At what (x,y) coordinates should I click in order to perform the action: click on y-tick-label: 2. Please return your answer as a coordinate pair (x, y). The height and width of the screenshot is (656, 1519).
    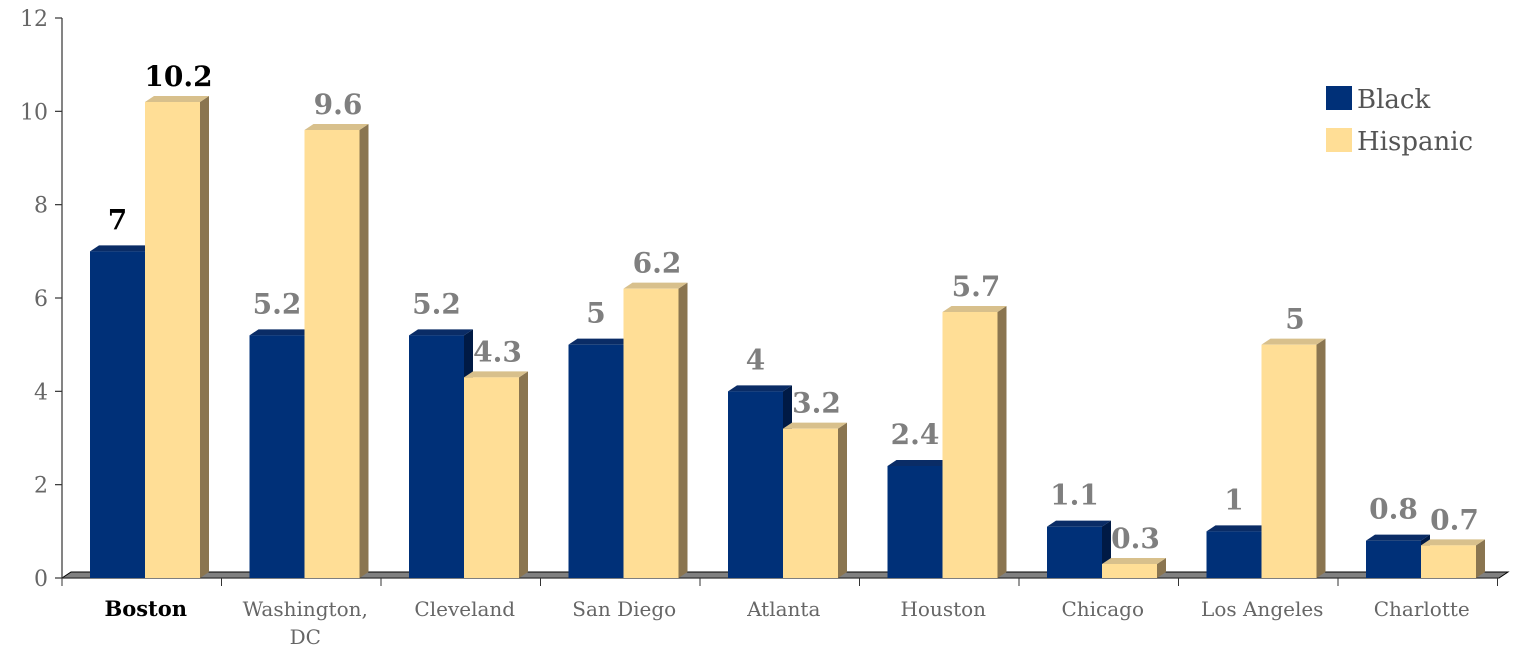
    Looking at the image, I should click on (41, 486).